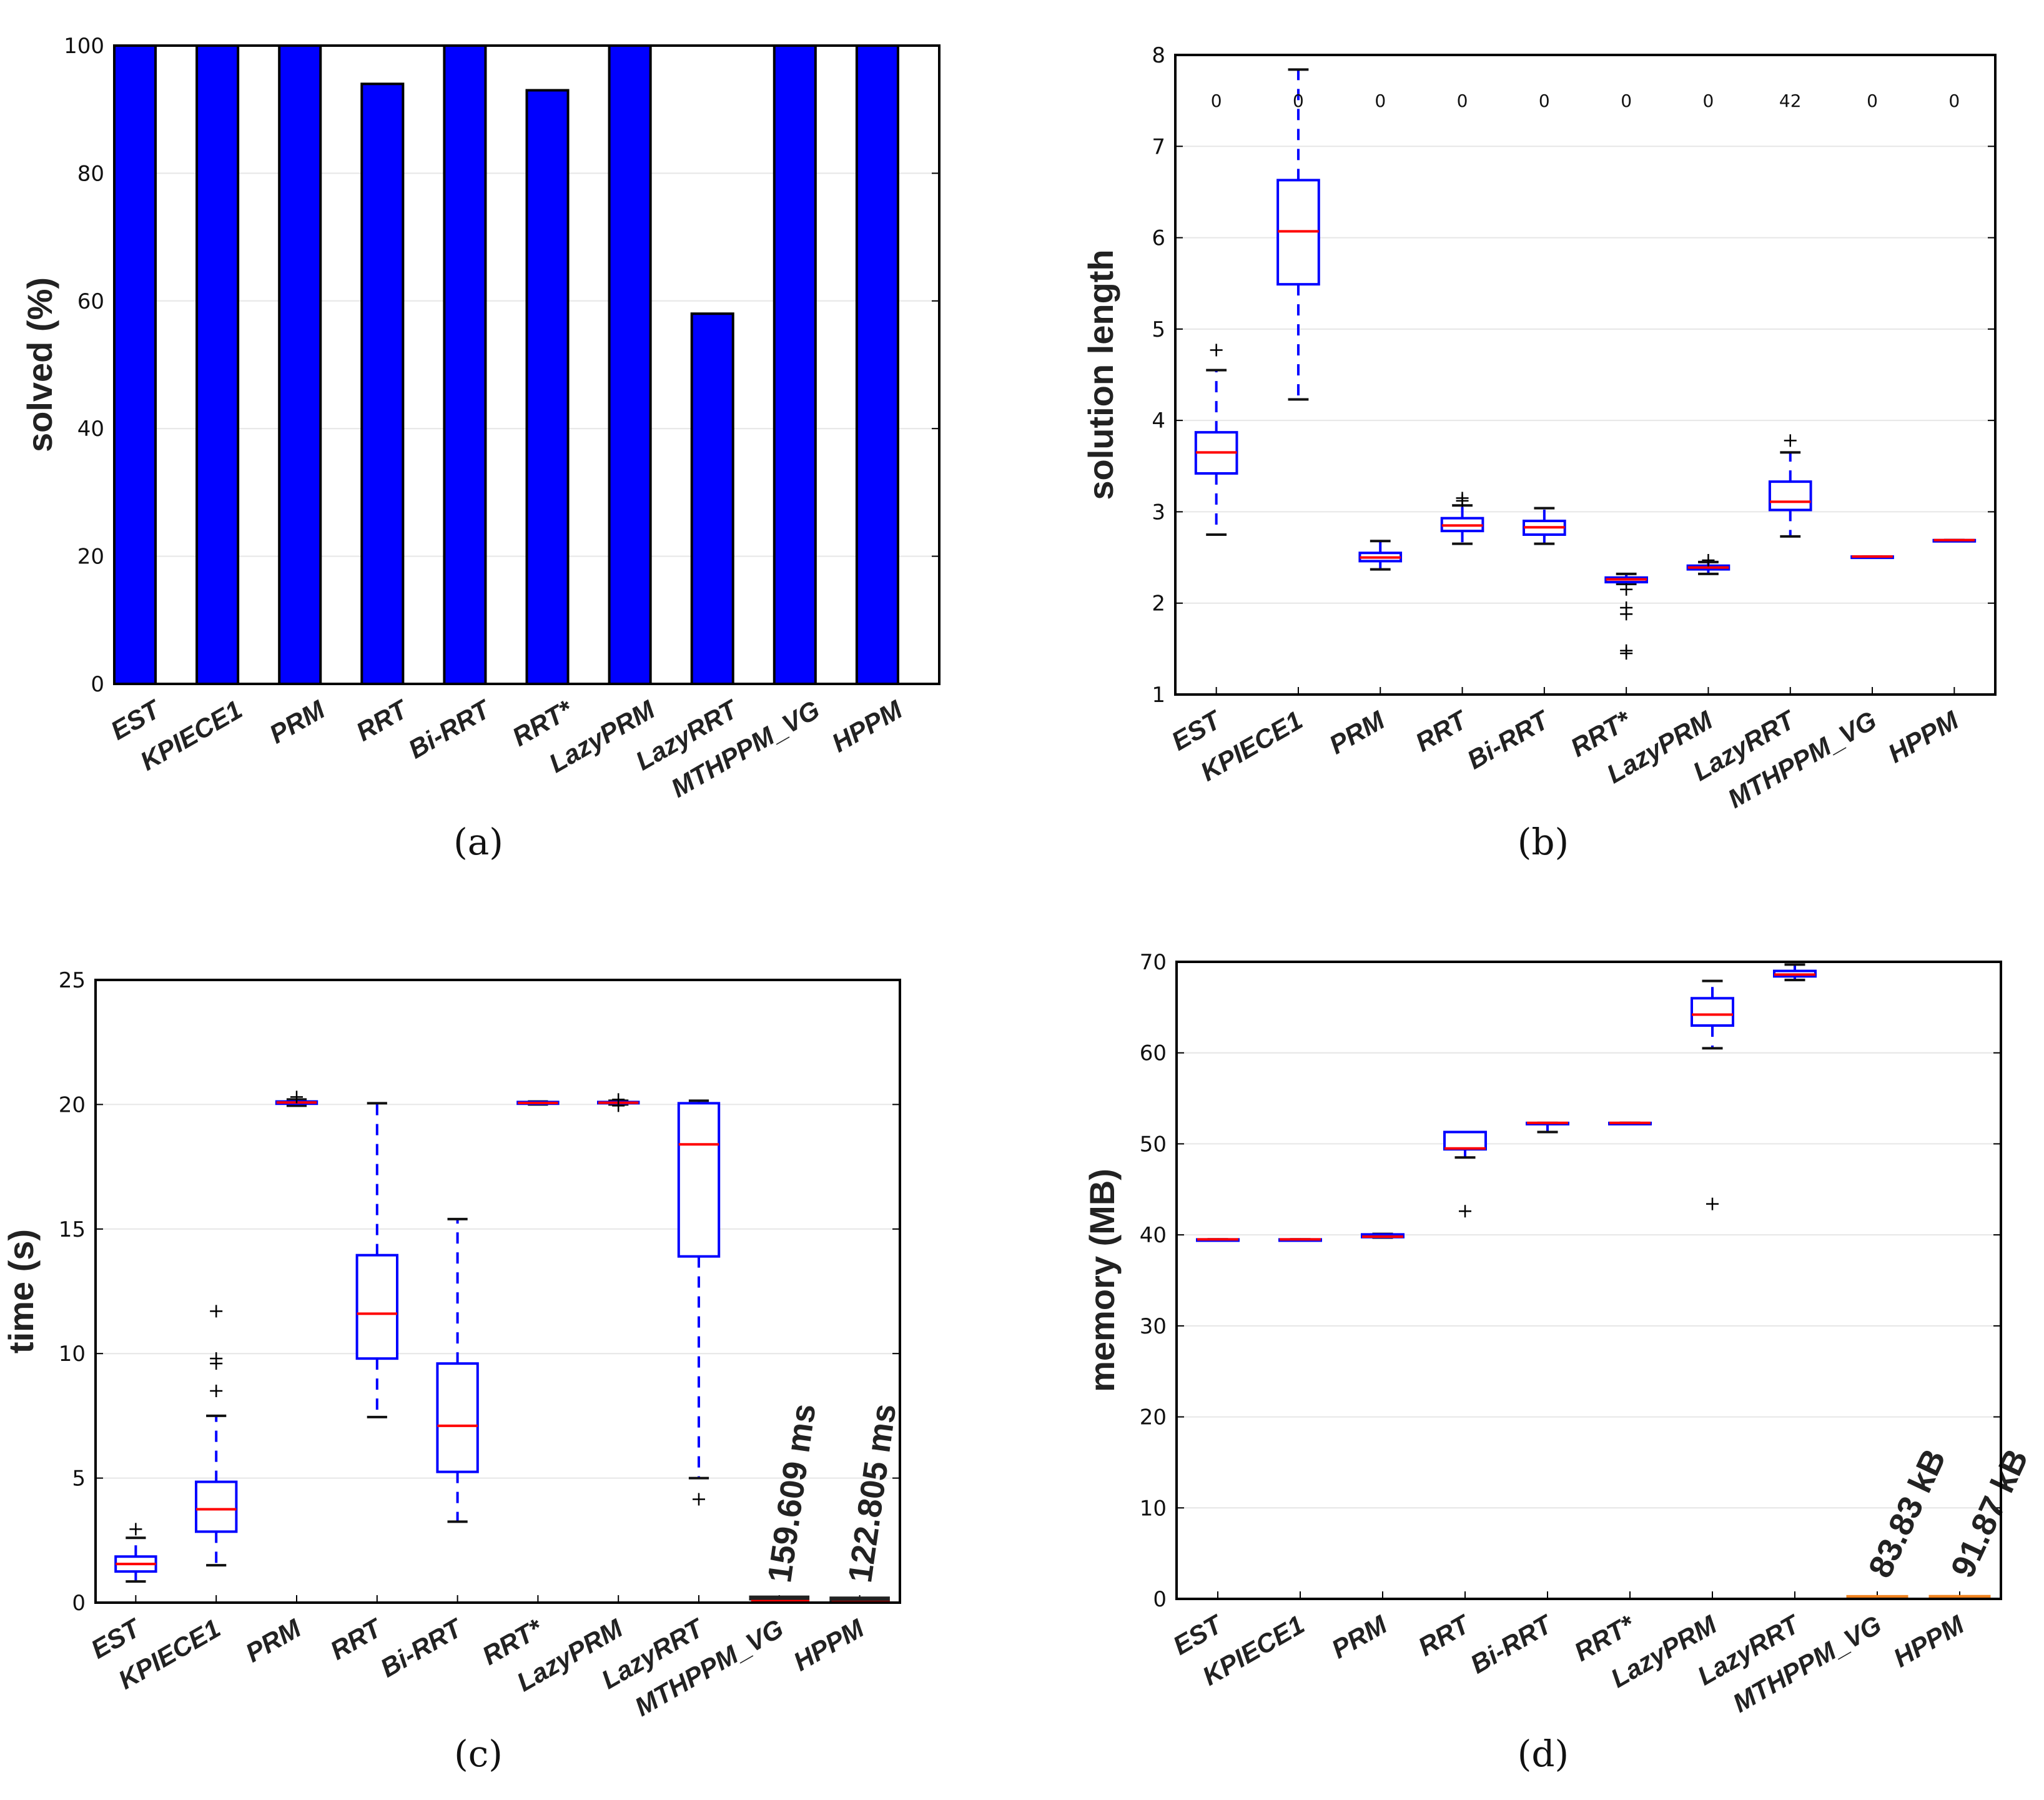  What do you see at coordinates (1543, 842) in the screenshot?
I see `panel-caption: (b)` at bounding box center [1543, 842].